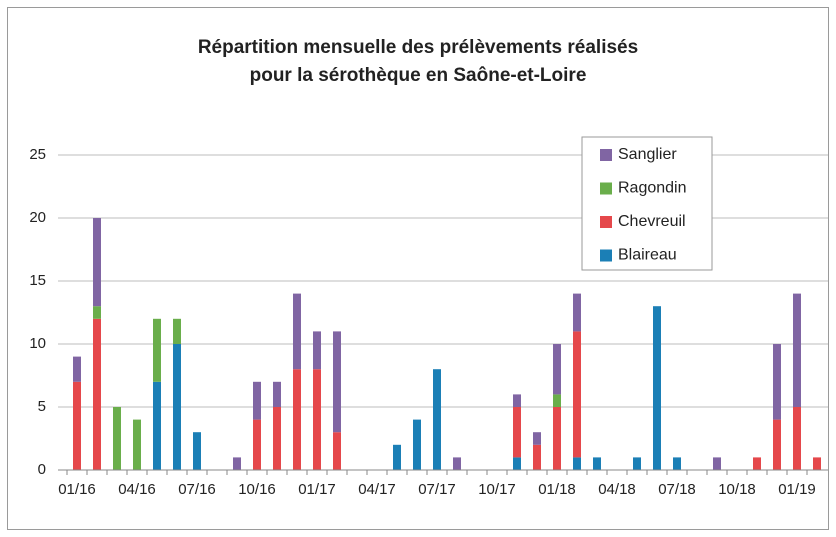 The width and height of the screenshot is (836, 537). Describe the element at coordinates (77, 489) in the screenshot. I see `x-tick-label: 01/16` at that location.